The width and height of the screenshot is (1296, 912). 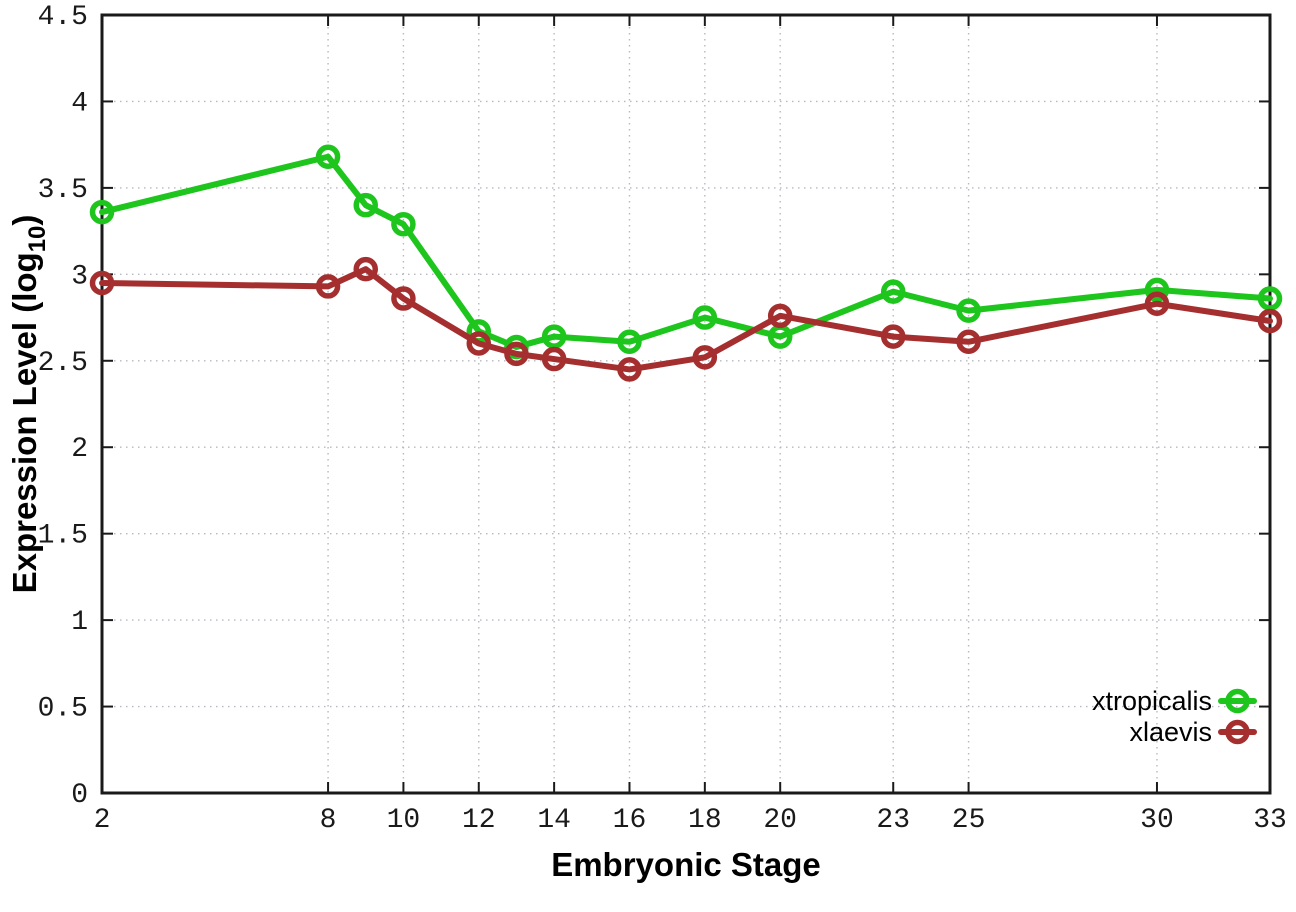 I want to click on y-tick-label: 0.5, so click(x=63, y=709).